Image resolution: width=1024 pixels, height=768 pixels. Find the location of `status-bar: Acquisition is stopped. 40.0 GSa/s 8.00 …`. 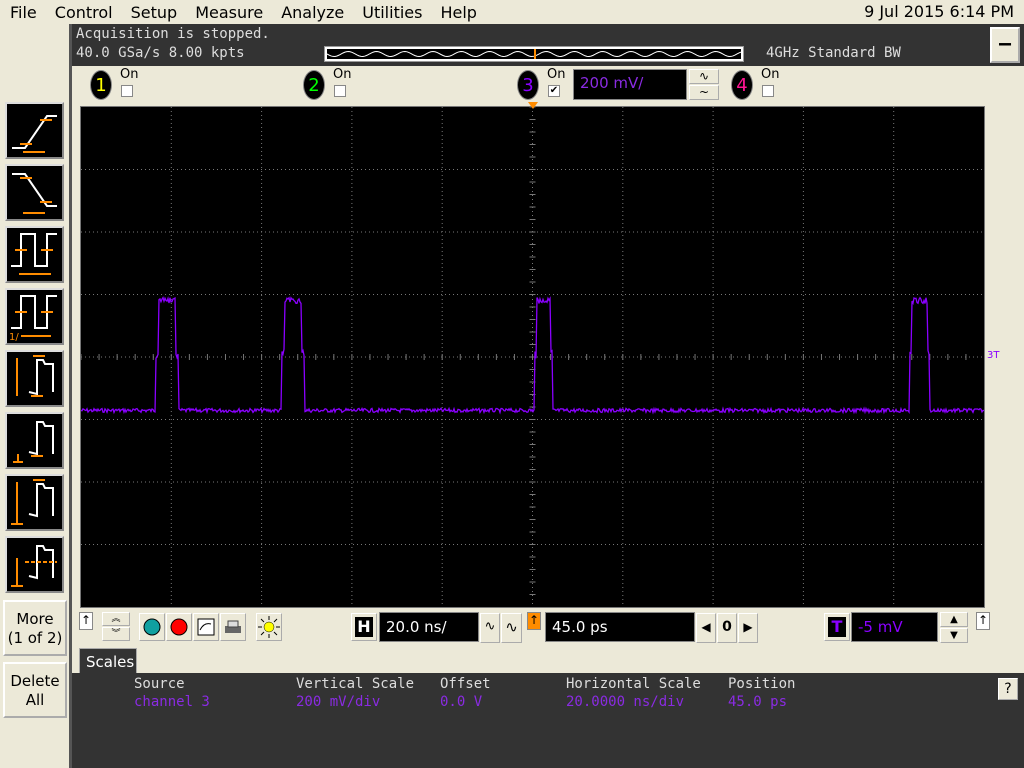

status-bar: Acquisition is stopped. 40.0 GSa/s 8.00 … is located at coordinates (548, 45).